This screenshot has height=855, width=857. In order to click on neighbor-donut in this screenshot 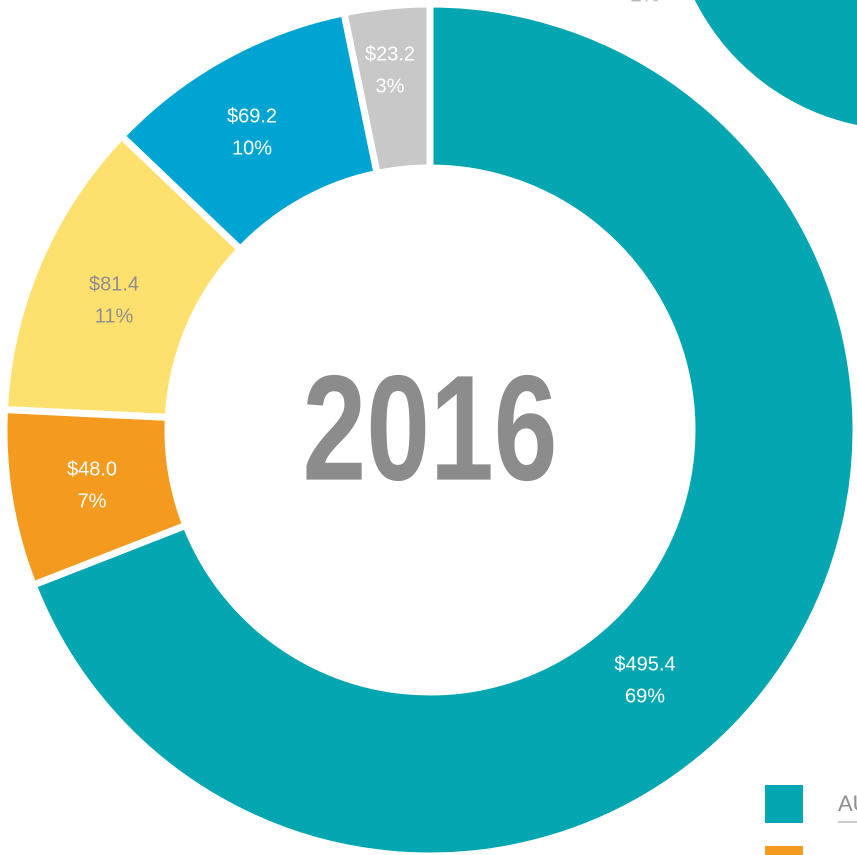, I will do `click(775, 62)`.